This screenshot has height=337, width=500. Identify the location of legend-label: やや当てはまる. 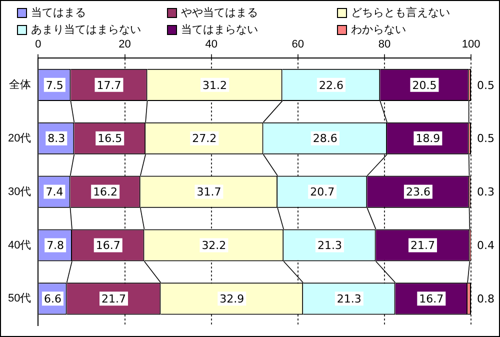
(219, 12).